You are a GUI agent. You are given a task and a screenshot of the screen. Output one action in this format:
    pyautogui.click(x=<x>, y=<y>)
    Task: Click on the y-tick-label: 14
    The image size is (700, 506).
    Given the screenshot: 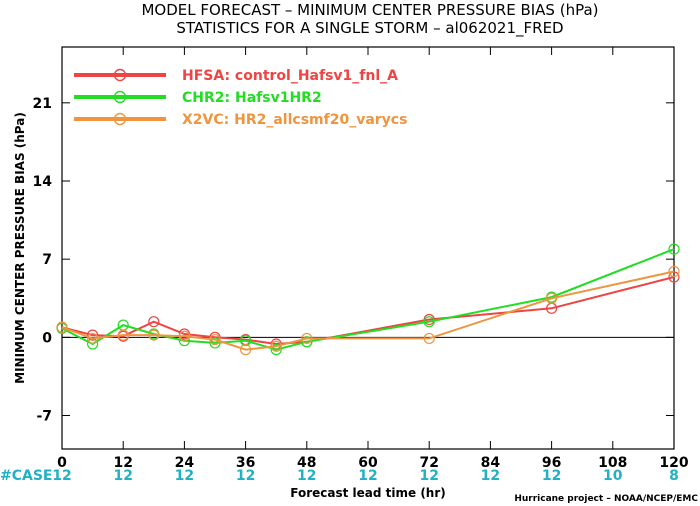 What is the action you would take?
    pyautogui.click(x=43, y=182)
    